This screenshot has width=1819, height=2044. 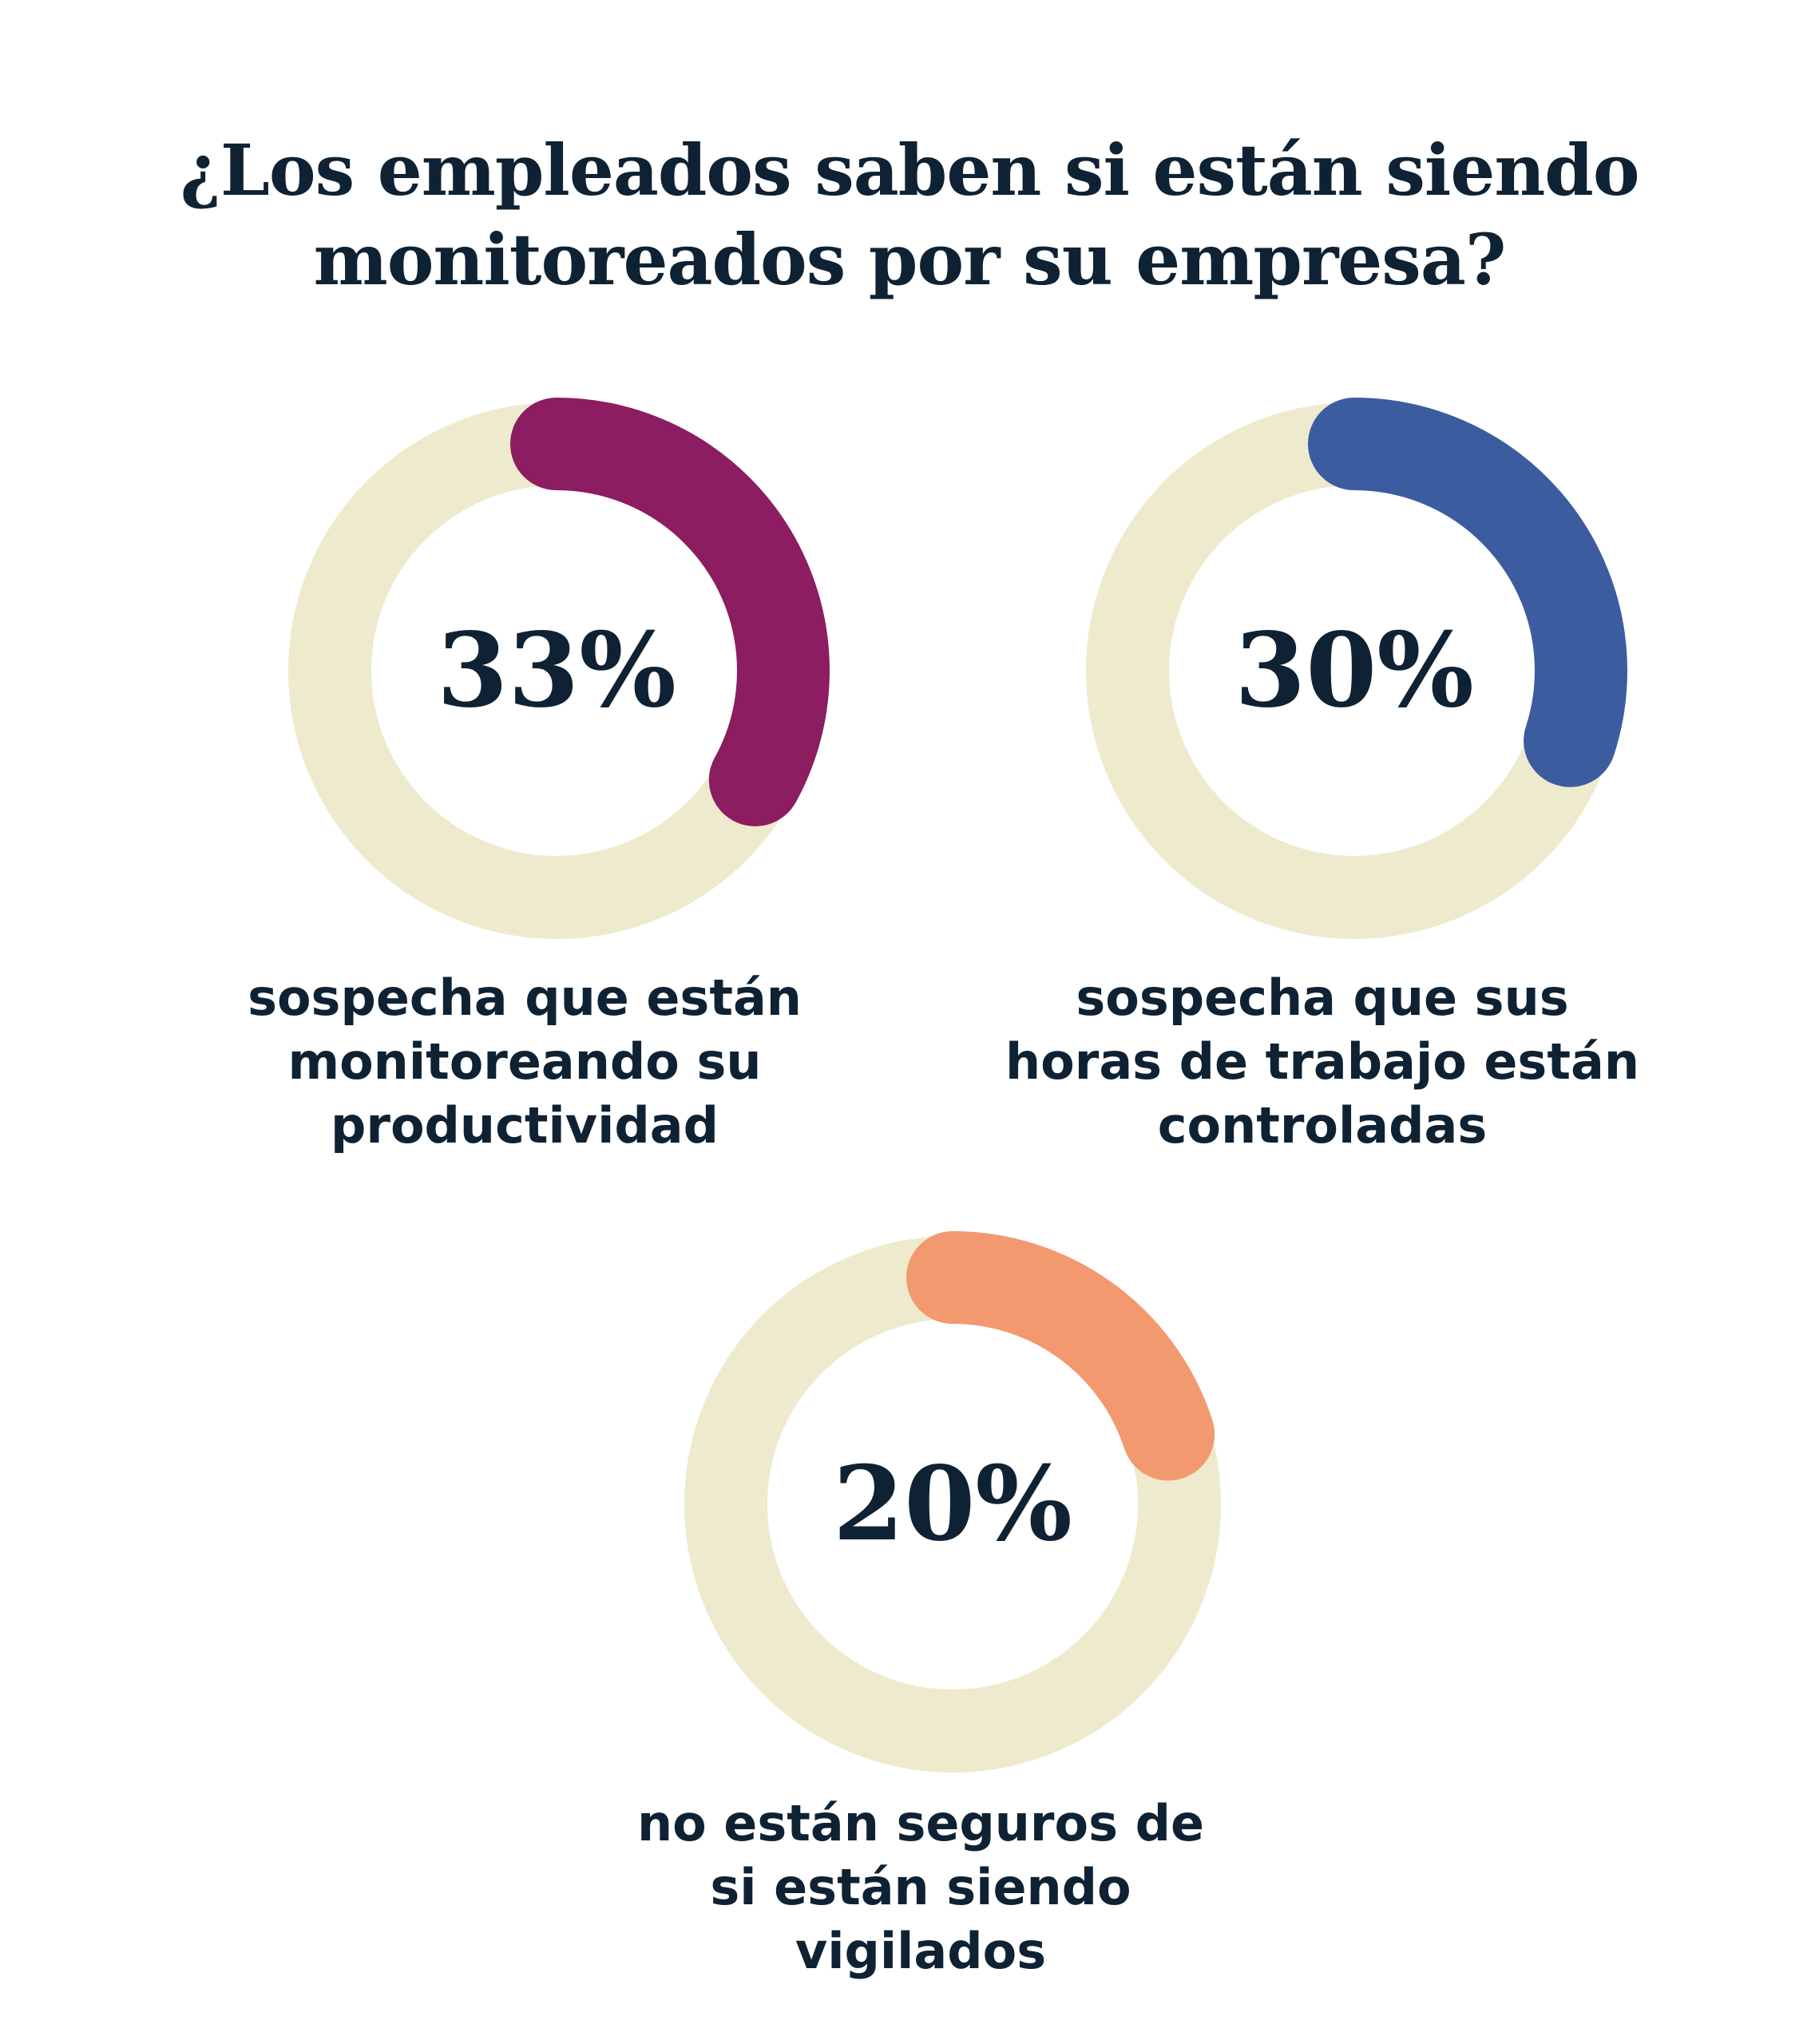 What do you see at coordinates (525, 1125) in the screenshot?
I see `caption-line: productividad` at bounding box center [525, 1125].